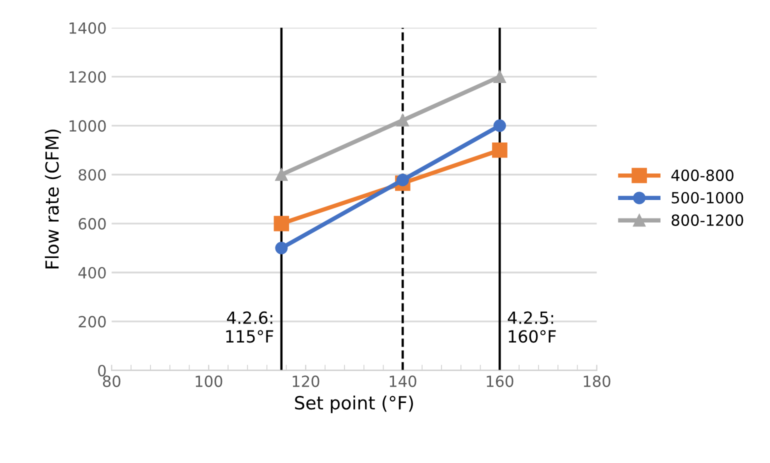 The image size is (770, 463). I want to click on y-tick-label: 1200, so click(88, 77).